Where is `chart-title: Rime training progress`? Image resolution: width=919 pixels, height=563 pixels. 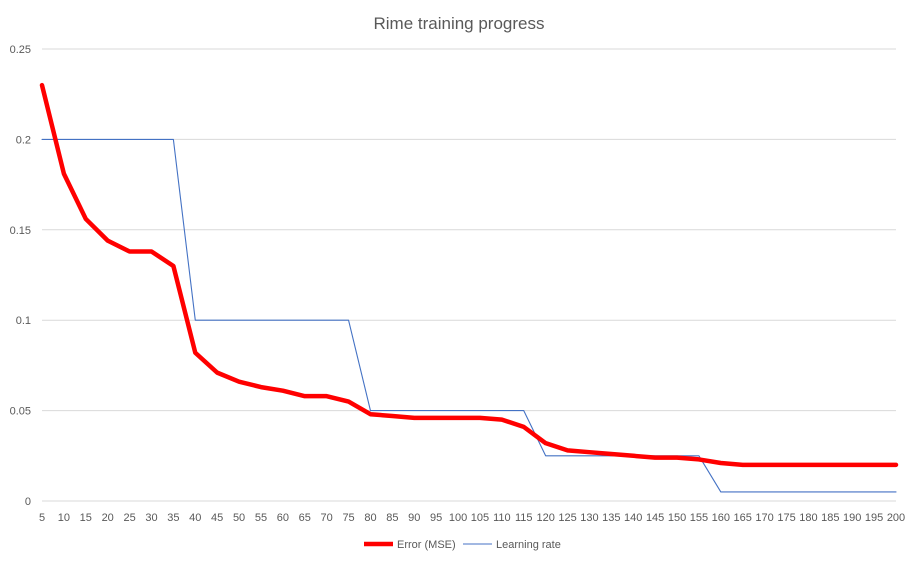 chart-title: Rime training progress is located at coordinates (458, 23).